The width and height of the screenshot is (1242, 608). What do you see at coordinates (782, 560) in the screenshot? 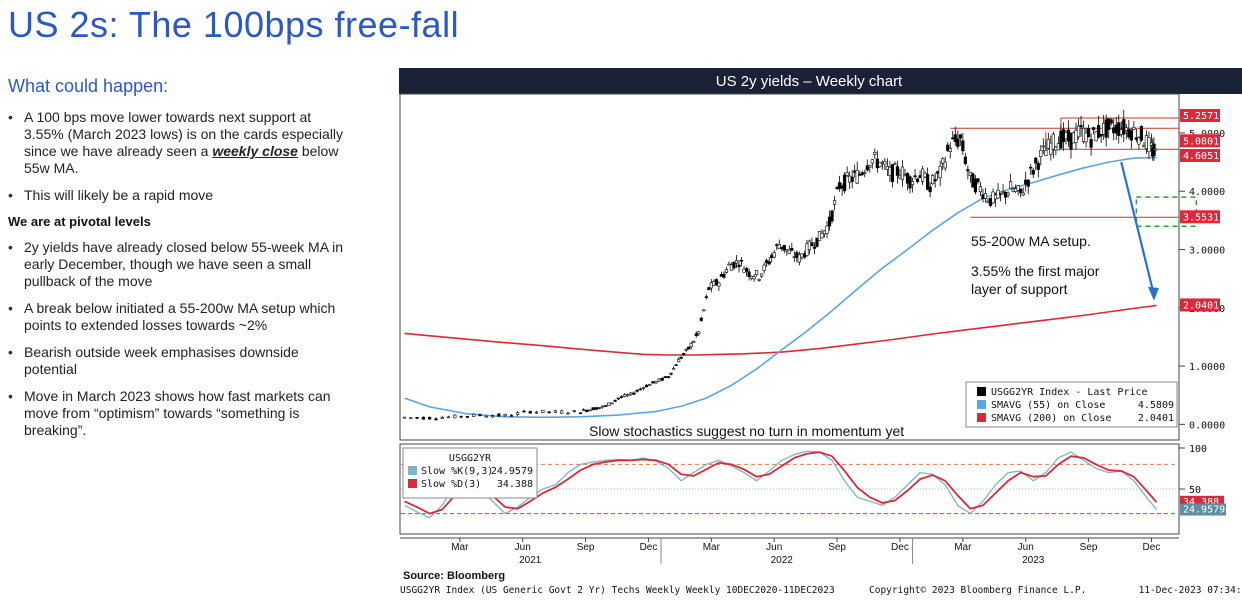
I see `x-year-label: 2022` at bounding box center [782, 560].